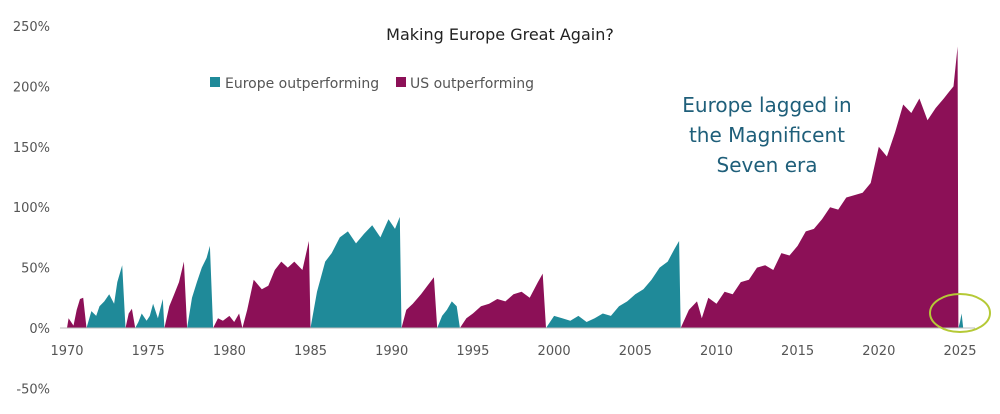 Image resolution: width=1000 pixels, height=414 pixels. I want to click on x-tick-label: 1980, so click(229, 351).